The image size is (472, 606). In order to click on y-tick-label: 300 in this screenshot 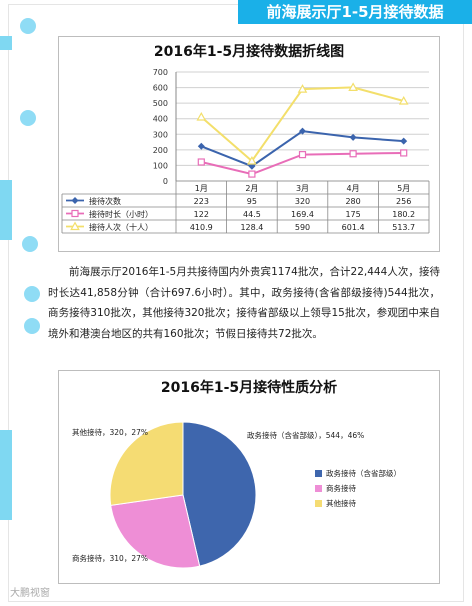, I will do `click(160, 134)`.